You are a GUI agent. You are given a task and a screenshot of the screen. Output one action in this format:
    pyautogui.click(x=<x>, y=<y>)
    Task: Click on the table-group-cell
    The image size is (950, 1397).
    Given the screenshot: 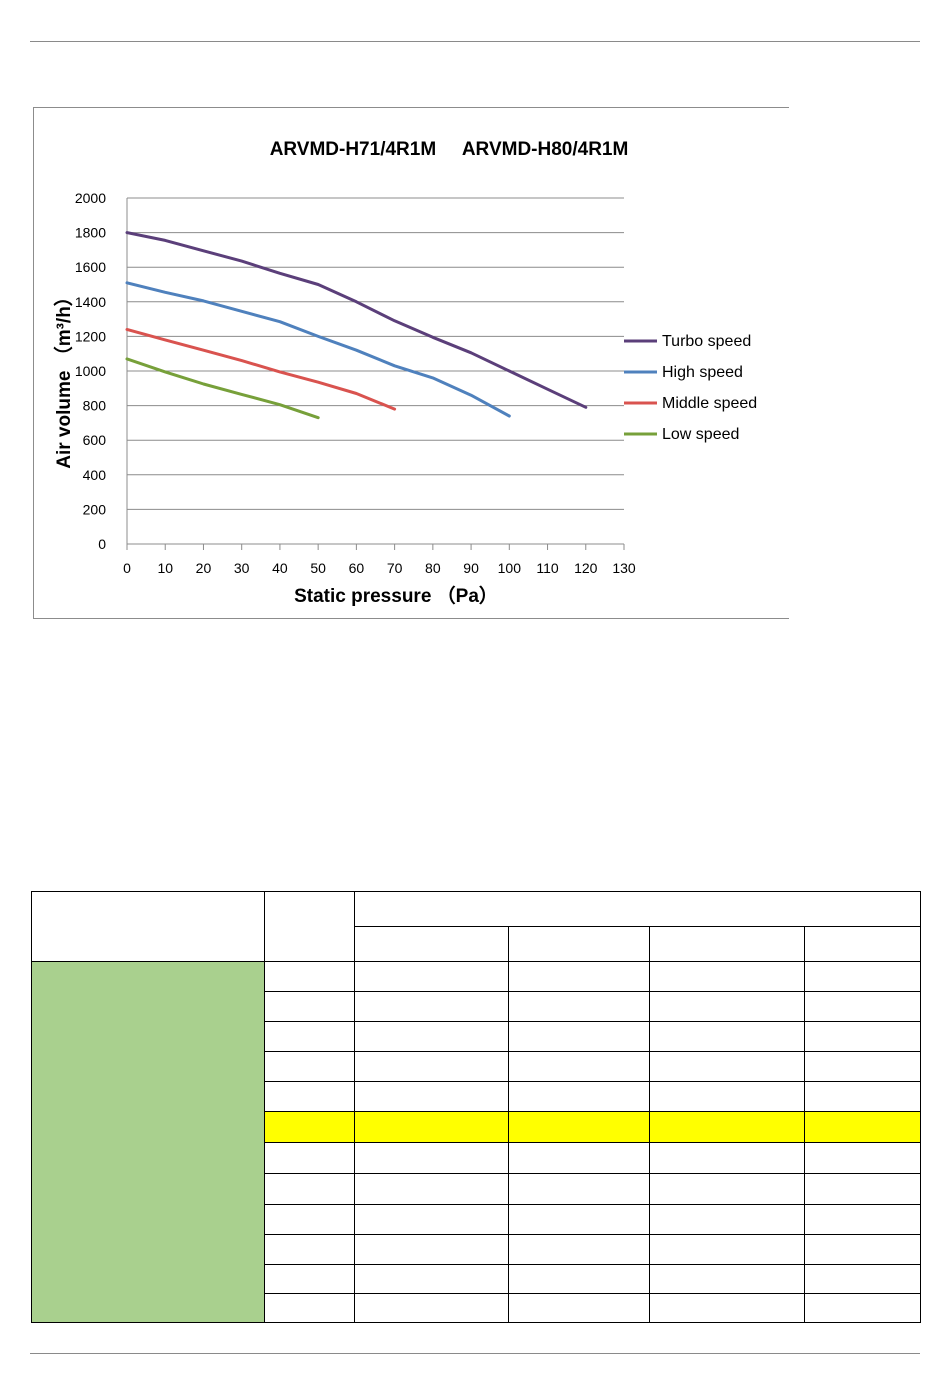 What is the action you would take?
    pyautogui.click(x=148, y=1142)
    